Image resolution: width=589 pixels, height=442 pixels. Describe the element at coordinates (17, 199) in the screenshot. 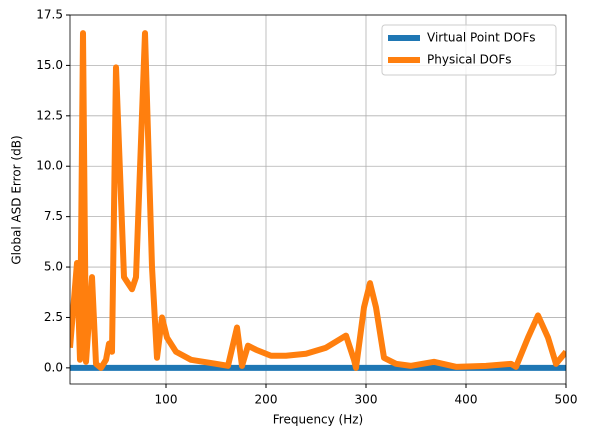

I see `y-axis-label: Global ASD Error (dB)` at that location.